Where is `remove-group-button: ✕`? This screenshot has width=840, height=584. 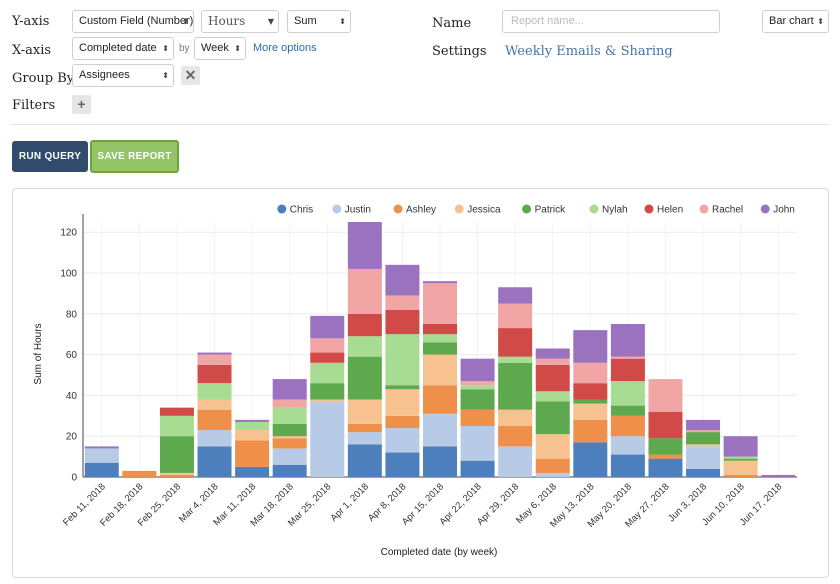 remove-group-button: ✕ is located at coordinates (190, 75).